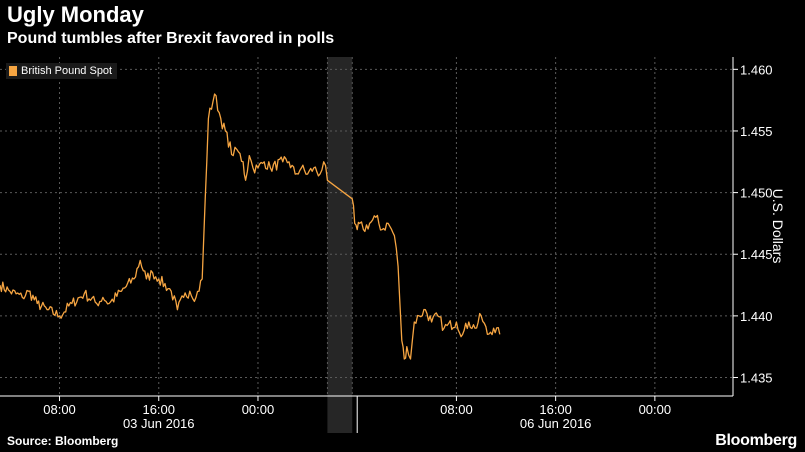 The image size is (805, 452). What do you see at coordinates (756, 193) in the screenshot?
I see `y-tick-label: 1.450` at bounding box center [756, 193].